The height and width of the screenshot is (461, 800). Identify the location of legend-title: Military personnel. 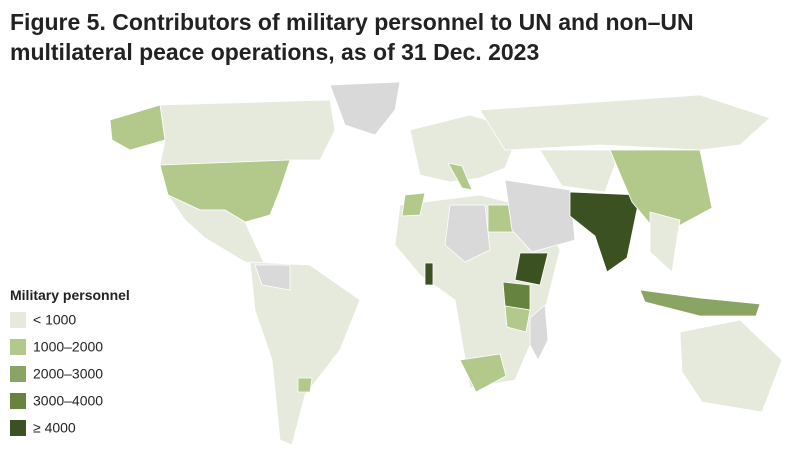
(70, 295).